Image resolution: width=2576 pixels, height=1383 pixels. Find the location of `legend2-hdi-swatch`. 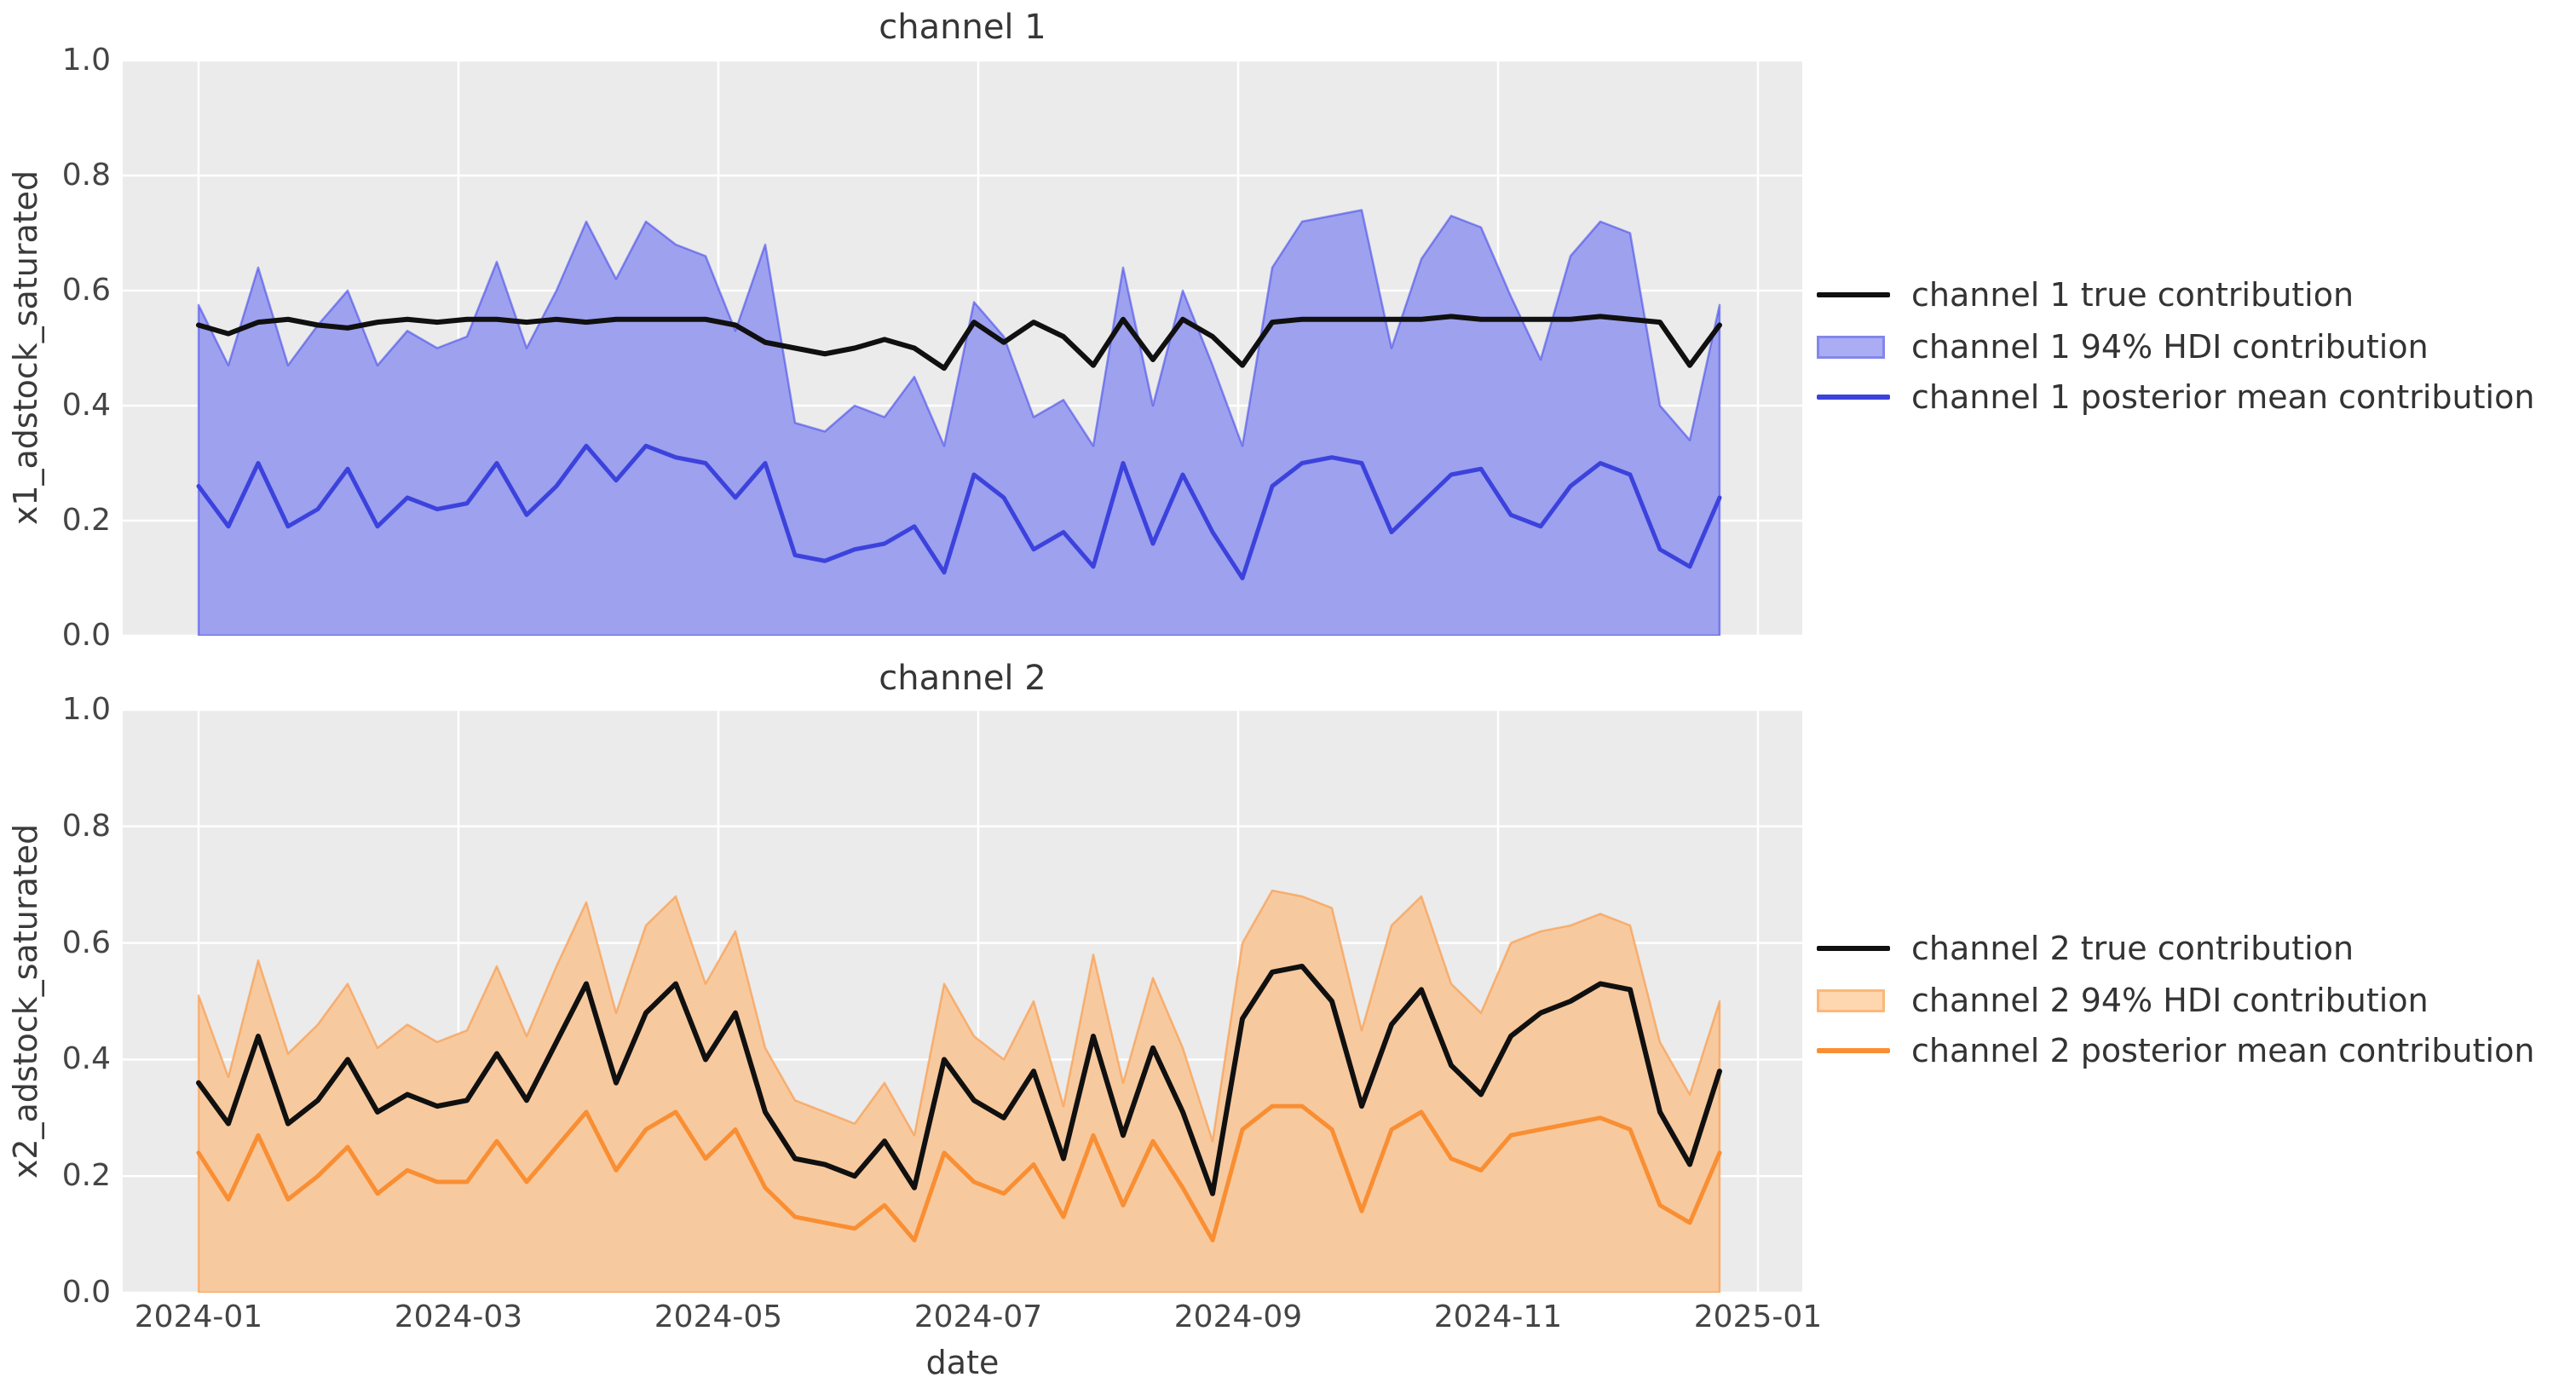

legend2-hdi-swatch is located at coordinates (1853, 1000).